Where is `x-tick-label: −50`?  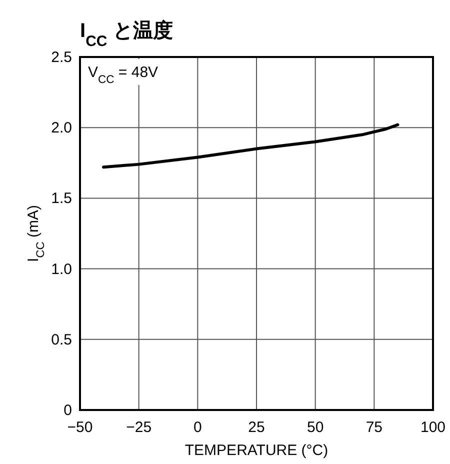 x-tick-label: −50 is located at coordinates (80, 427).